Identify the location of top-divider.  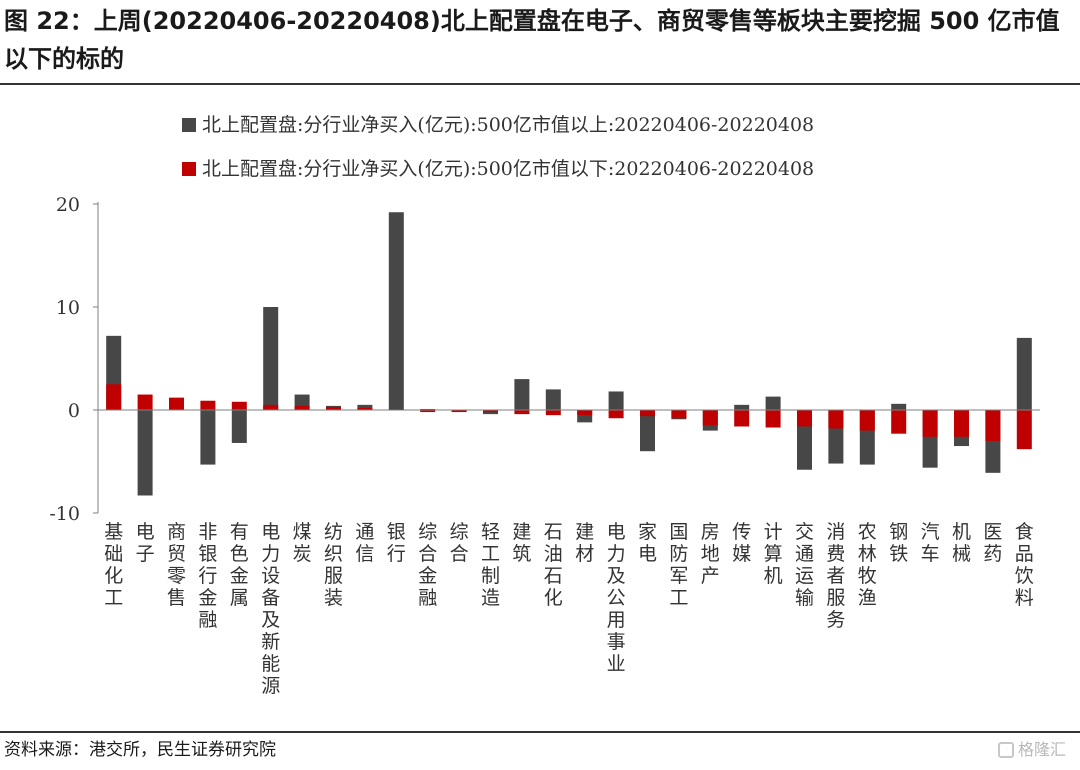
(540, 84).